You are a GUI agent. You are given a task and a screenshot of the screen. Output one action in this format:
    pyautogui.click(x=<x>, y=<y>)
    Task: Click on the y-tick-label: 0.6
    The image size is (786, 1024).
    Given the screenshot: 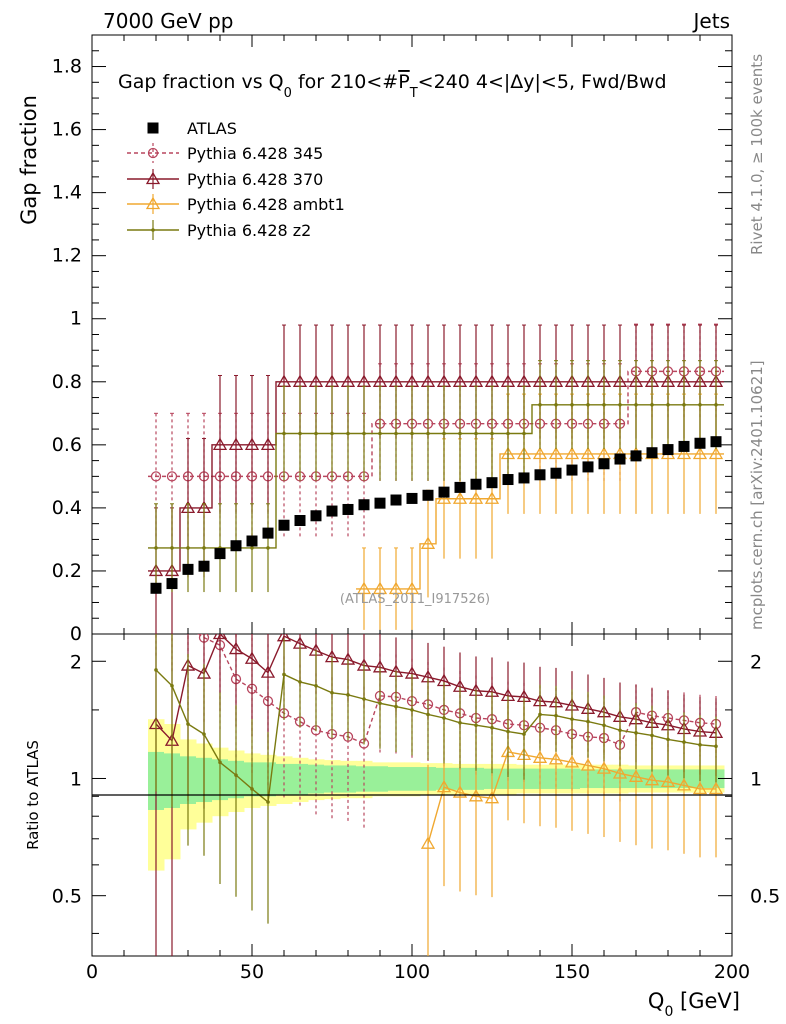 What is the action you would take?
    pyautogui.click(x=67, y=445)
    